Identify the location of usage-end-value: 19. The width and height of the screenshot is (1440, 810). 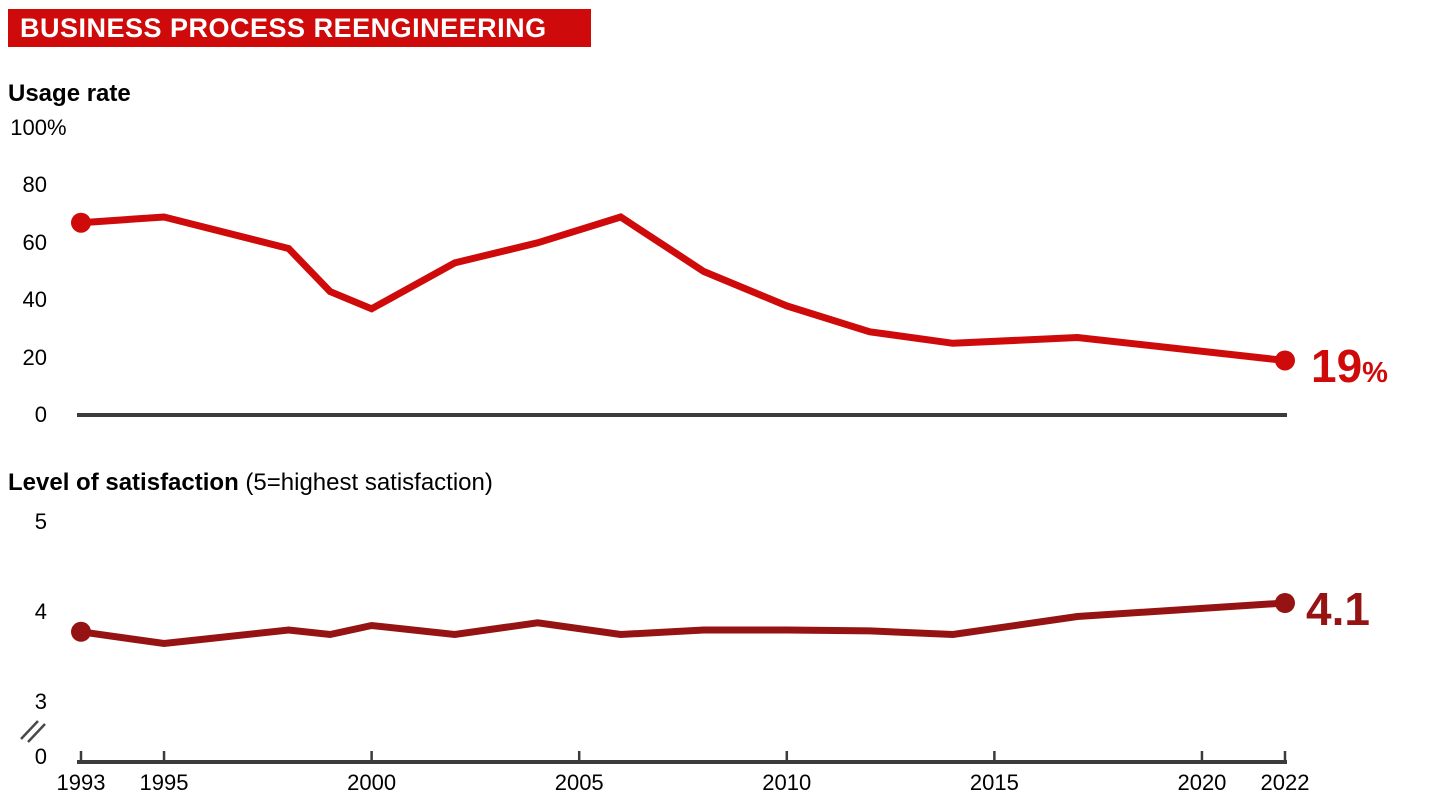
(1337, 366).